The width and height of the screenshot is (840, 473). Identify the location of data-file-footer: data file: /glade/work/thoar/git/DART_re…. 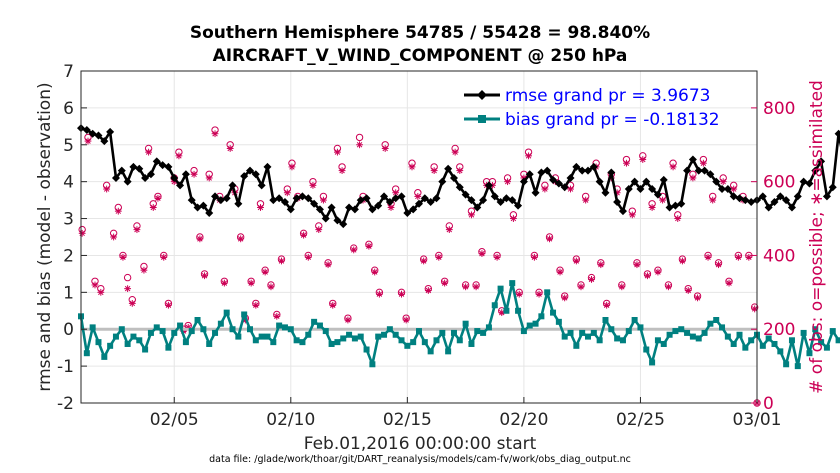
(420, 459).